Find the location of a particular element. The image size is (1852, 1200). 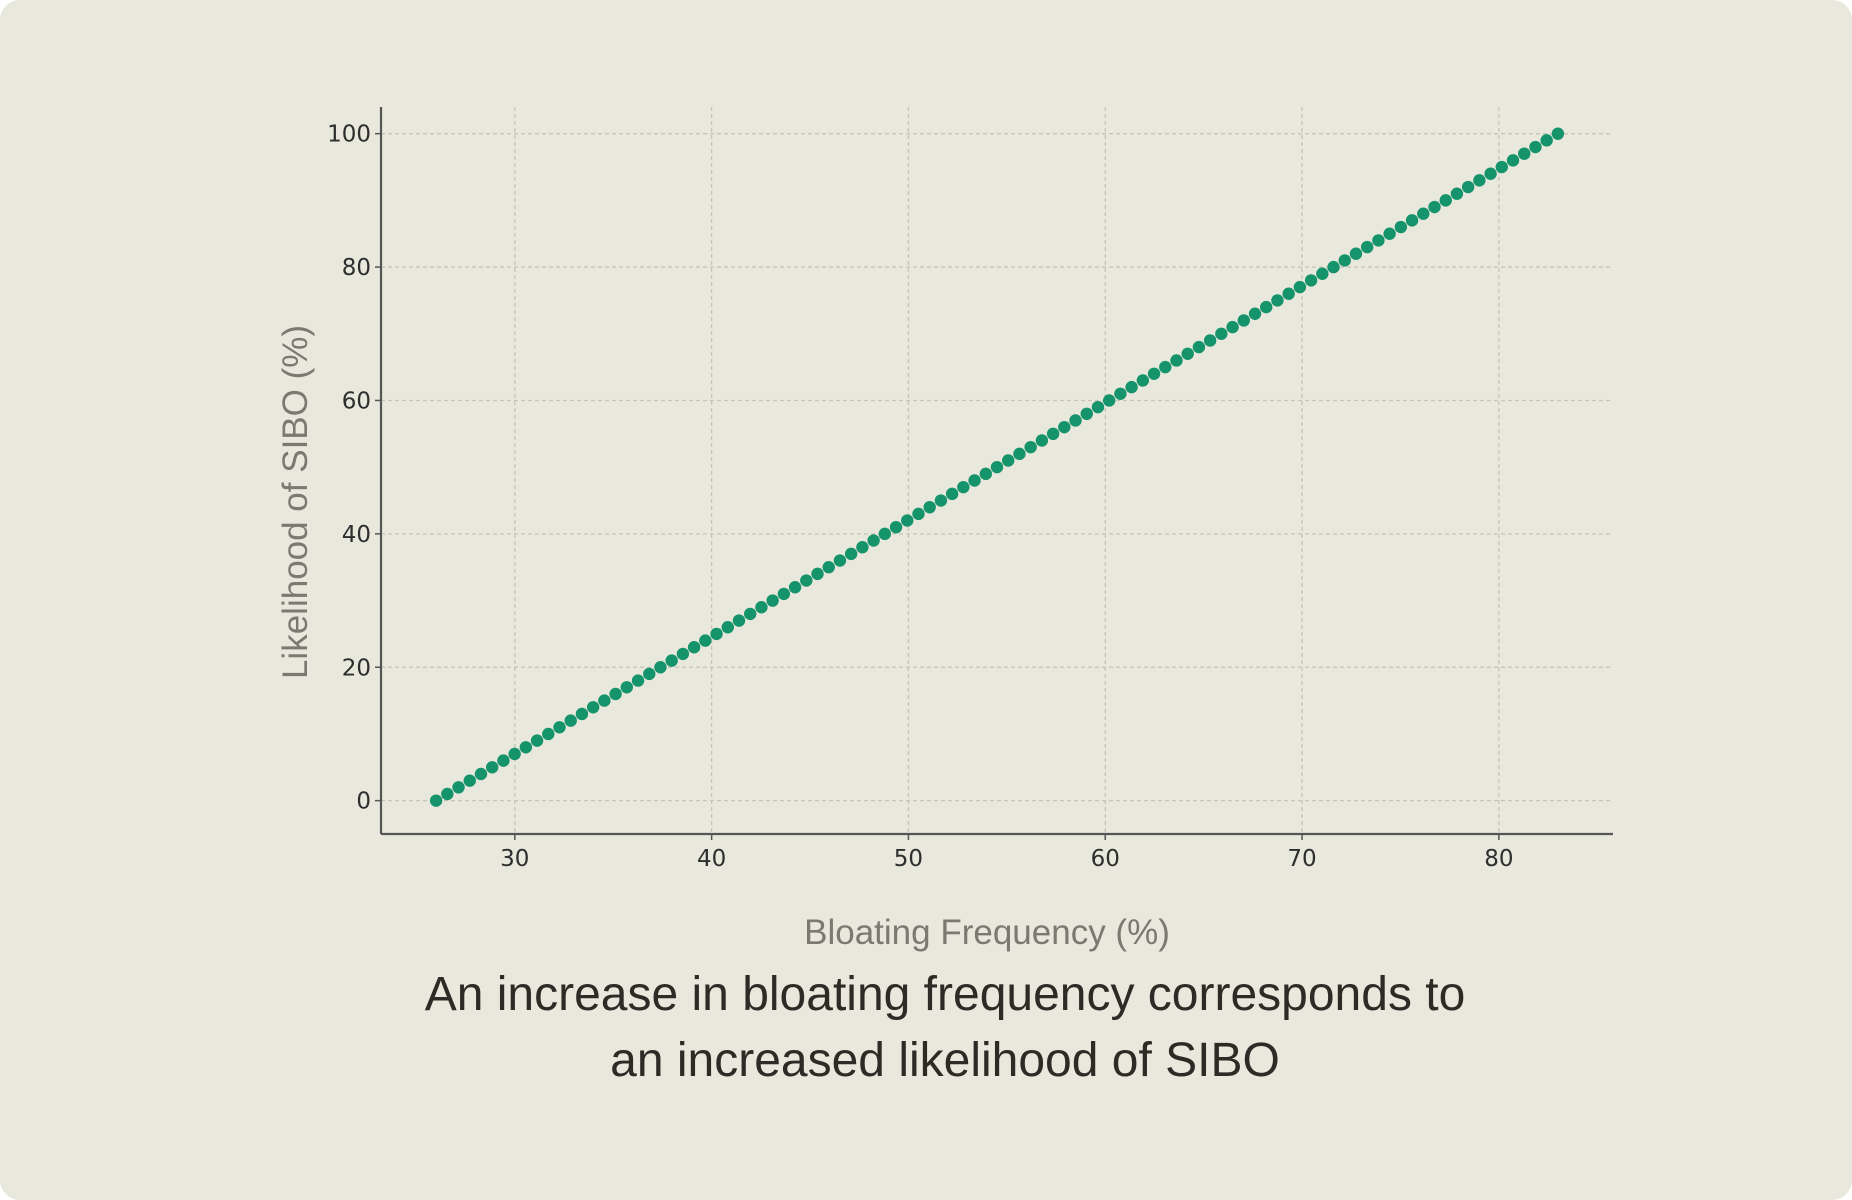

x-tick-label: 80 is located at coordinates (1498, 859).